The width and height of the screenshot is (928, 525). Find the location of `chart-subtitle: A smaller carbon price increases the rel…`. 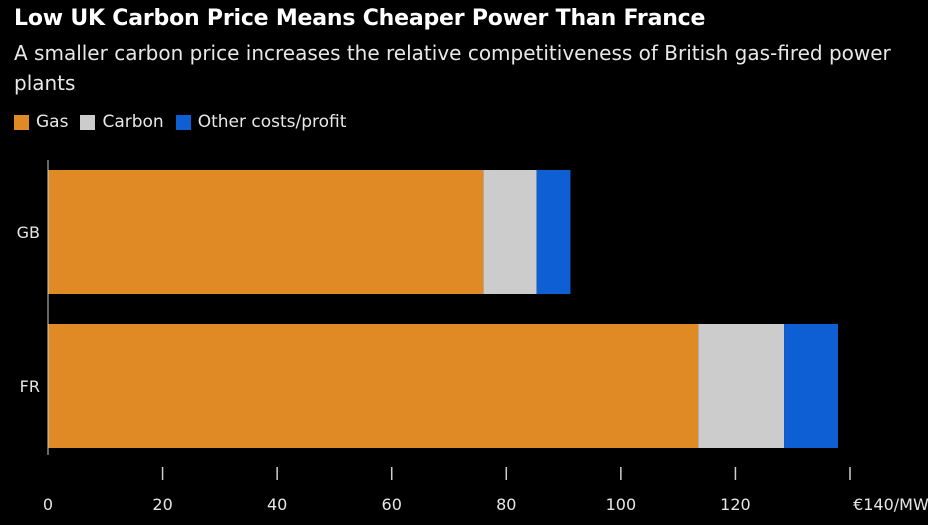

chart-subtitle: A smaller carbon price increases the rel… is located at coordinates (452, 68).